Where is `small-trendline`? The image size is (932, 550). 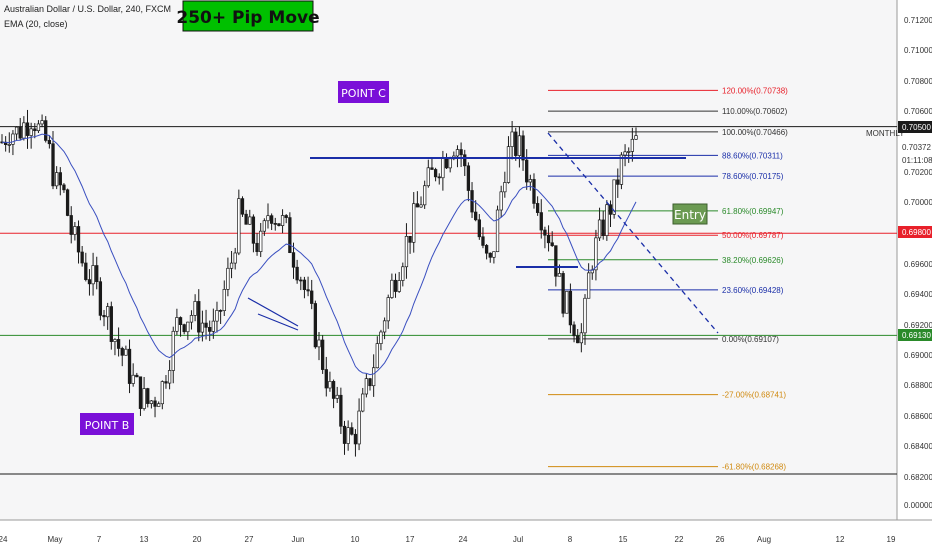
small-trendline is located at coordinates (273, 312).